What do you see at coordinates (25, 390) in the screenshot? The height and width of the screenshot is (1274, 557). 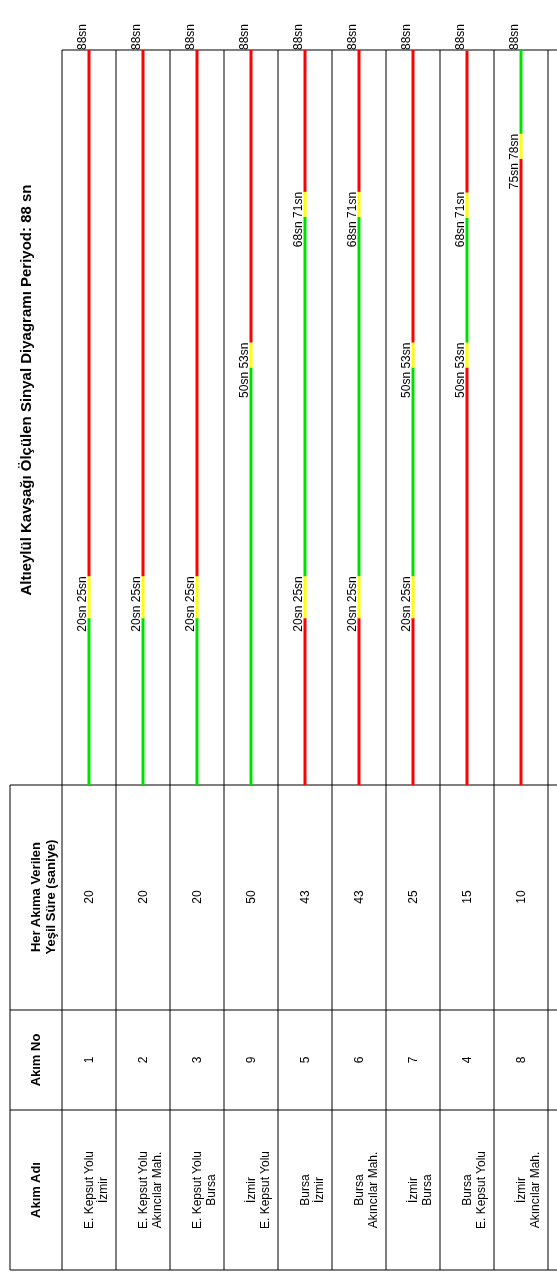 I see `text: Altıeylül Kavşağı Ölçülen Sinyal Diyagramı Periyod: 88 sn` at bounding box center [25, 390].